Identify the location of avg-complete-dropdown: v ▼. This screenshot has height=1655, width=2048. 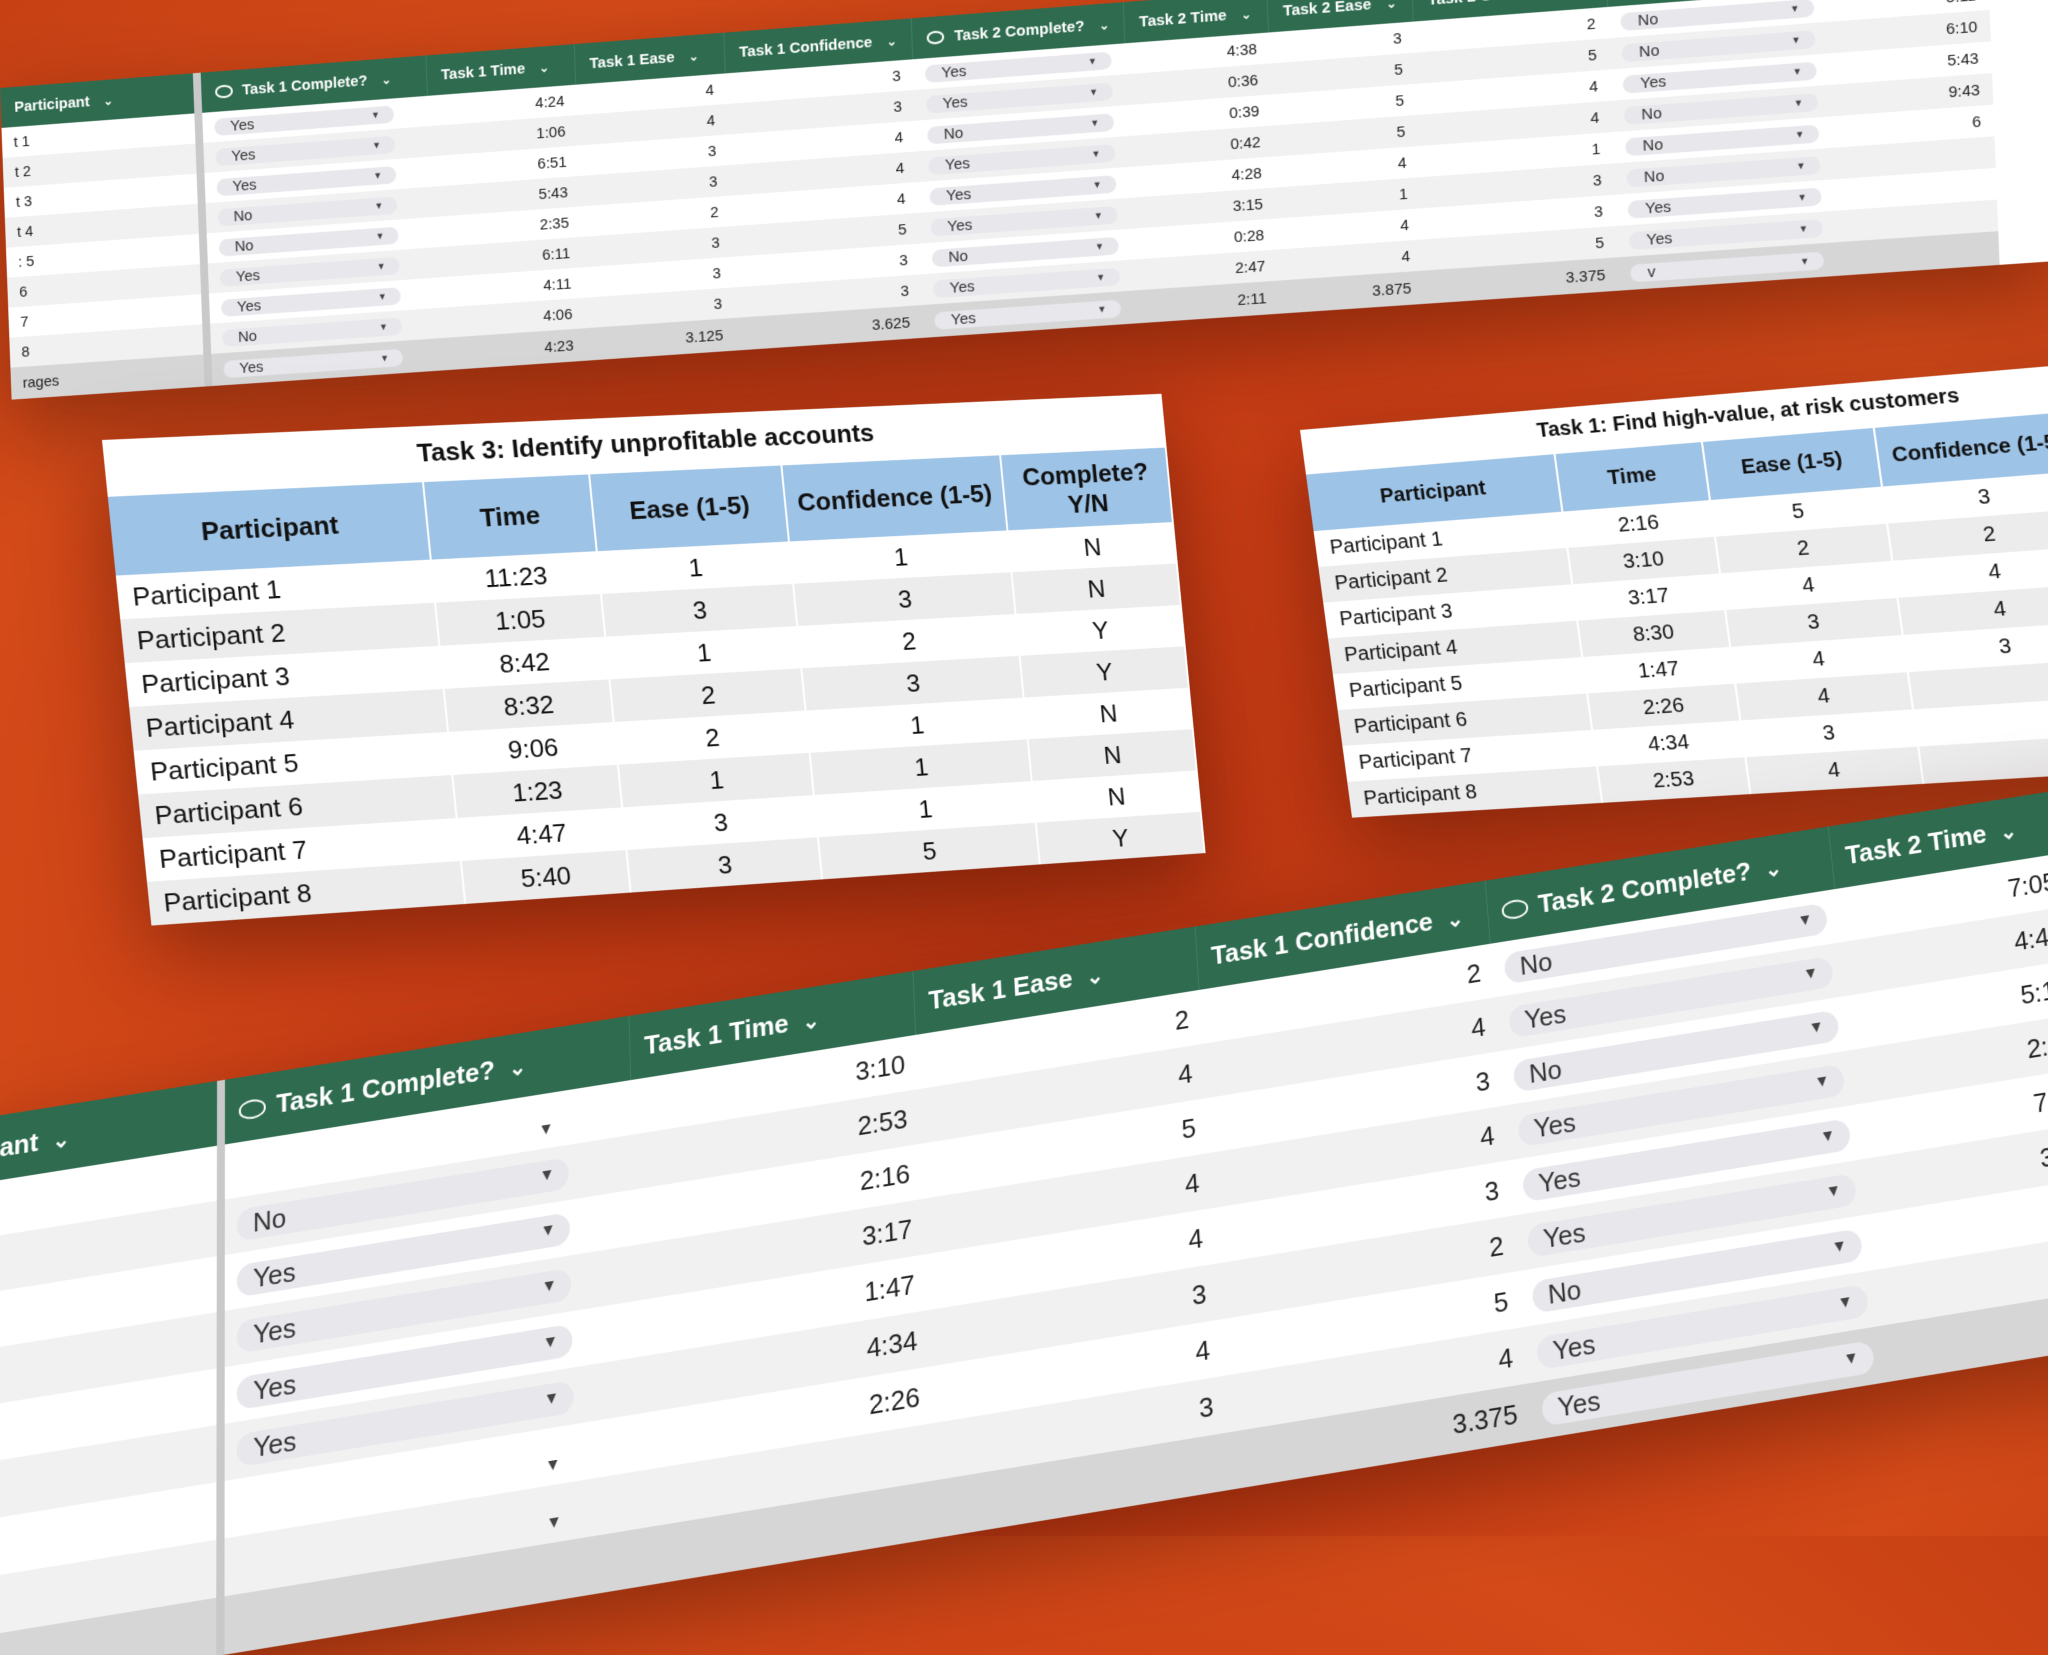
(1727, 266).